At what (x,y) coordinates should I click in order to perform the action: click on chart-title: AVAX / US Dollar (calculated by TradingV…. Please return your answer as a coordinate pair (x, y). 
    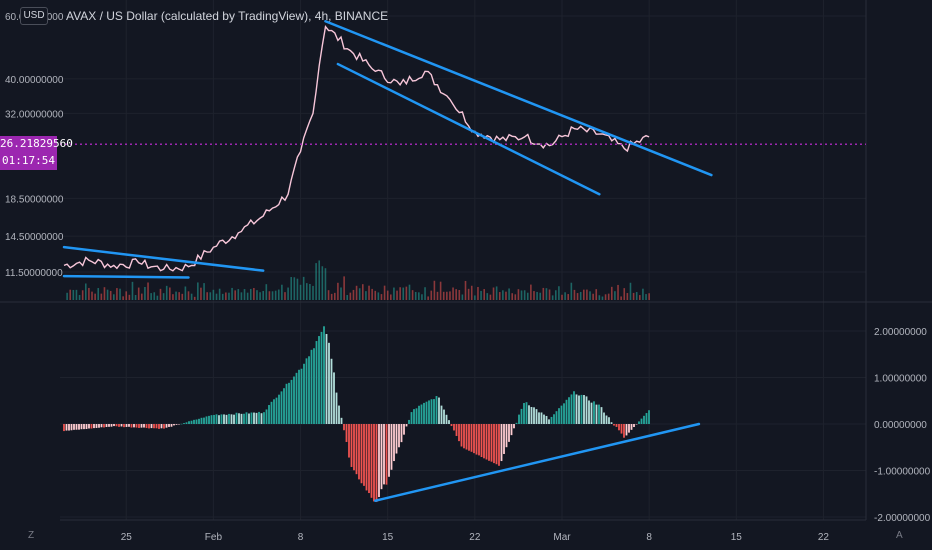
    Looking at the image, I should click on (227, 16).